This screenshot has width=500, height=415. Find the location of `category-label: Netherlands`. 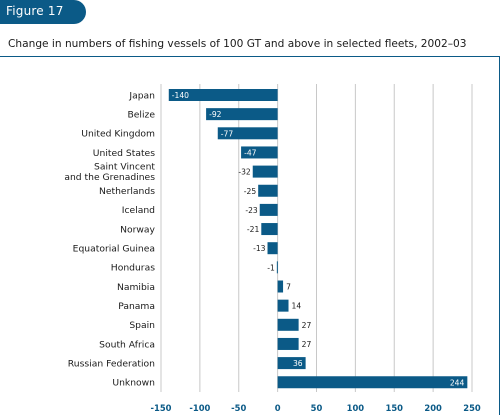

category-label: Netherlands is located at coordinates (127, 191).